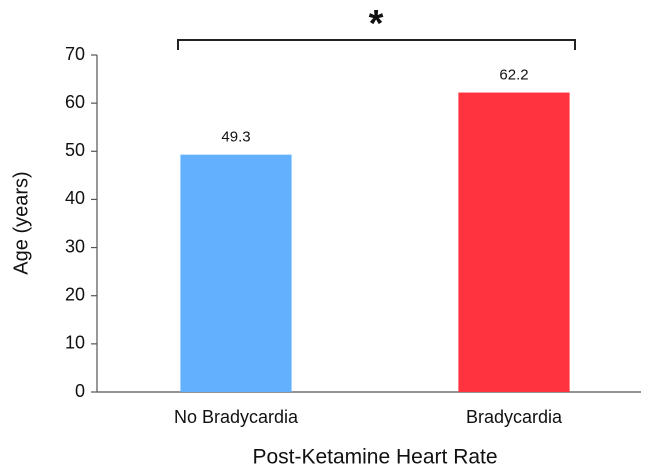 The image size is (658, 475). Describe the element at coordinates (236, 417) in the screenshot. I see `x-tick-label: No Bradycardia` at that location.